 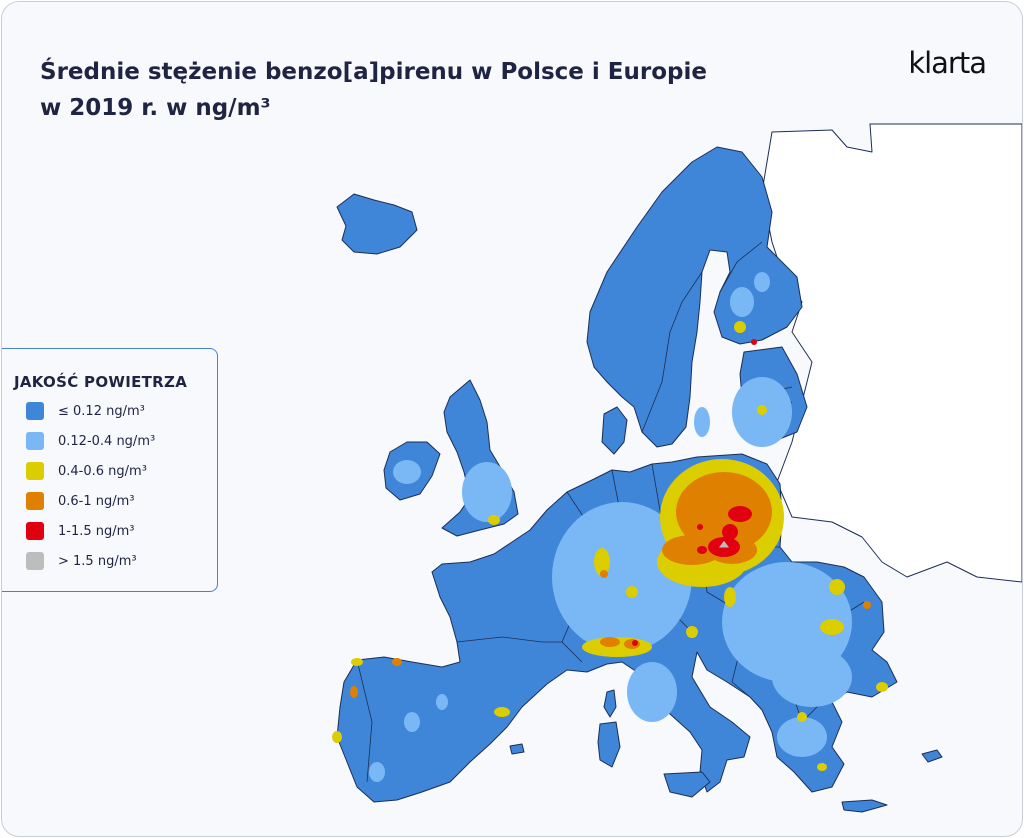 What do you see at coordinates (35, 501) in the screenshot?
I see `swatch-orange-icon` at bounding box center [35, 501].